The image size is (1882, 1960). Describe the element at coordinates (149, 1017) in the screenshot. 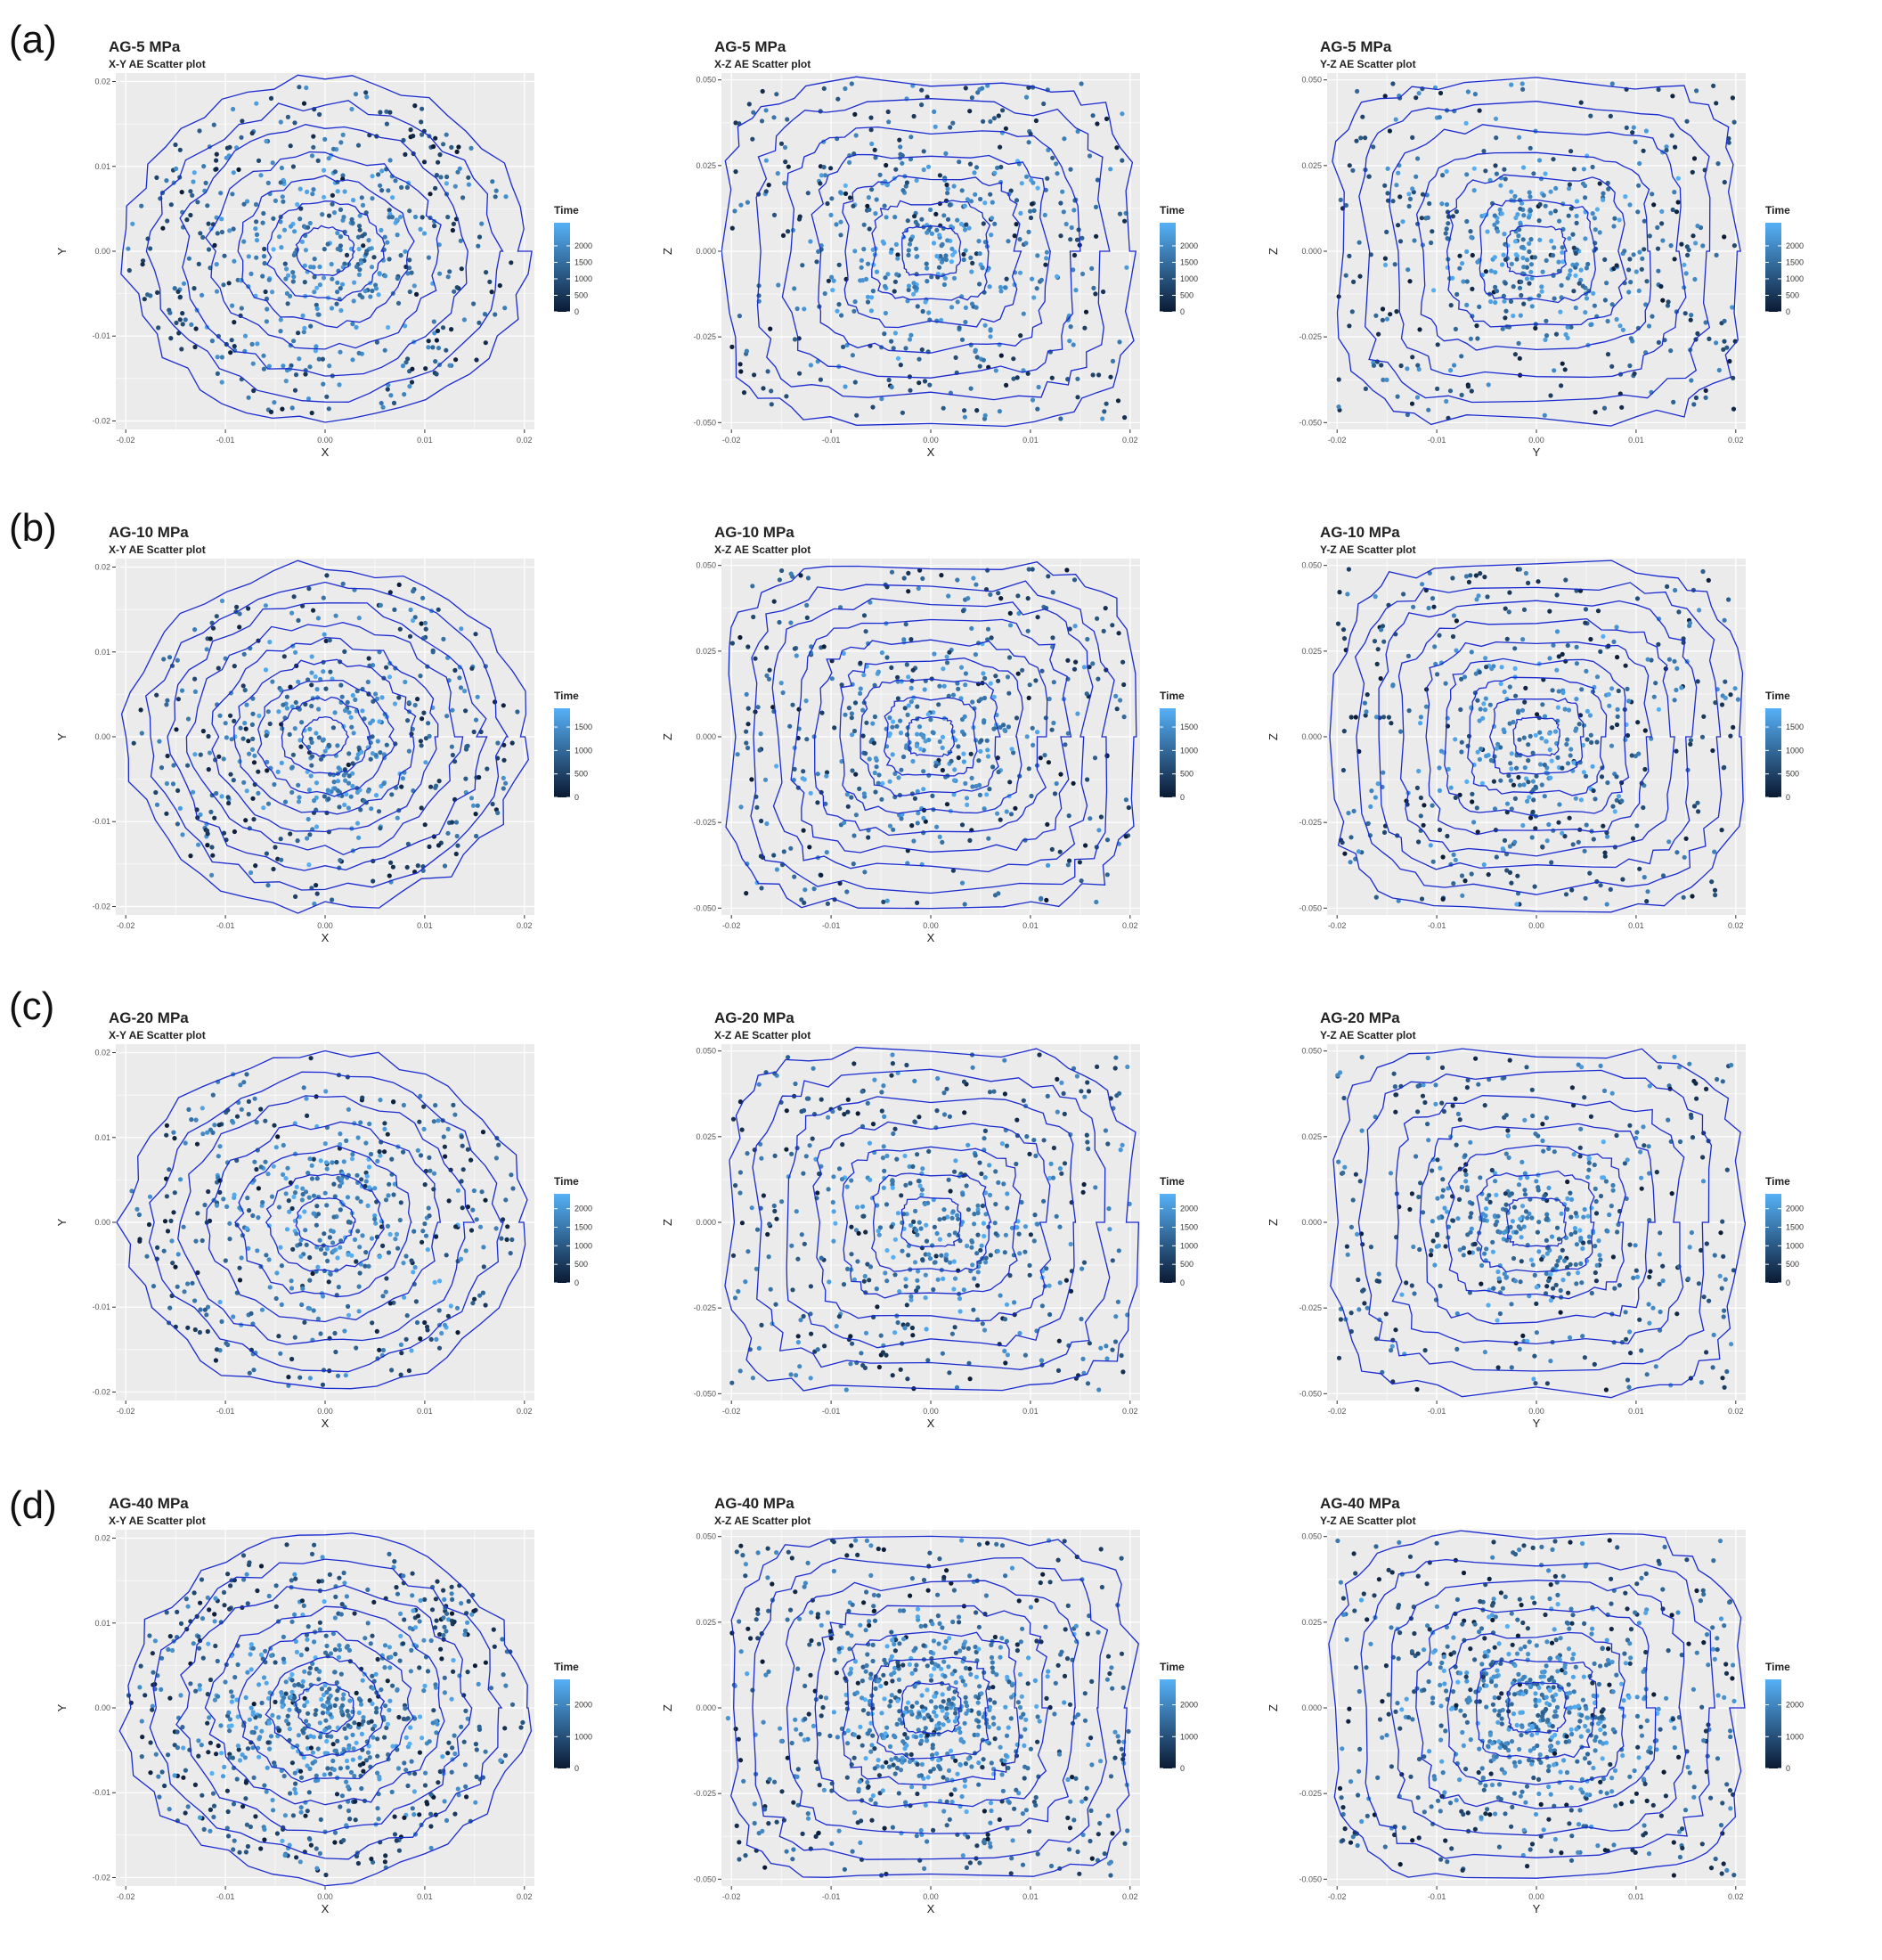

I see `chart-title: AG-20 MPa` at that location.